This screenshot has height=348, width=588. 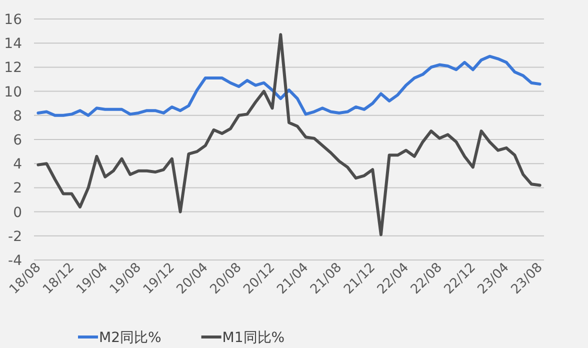 I want to click on y-tick-label: 2, so click(x=17, y=188).